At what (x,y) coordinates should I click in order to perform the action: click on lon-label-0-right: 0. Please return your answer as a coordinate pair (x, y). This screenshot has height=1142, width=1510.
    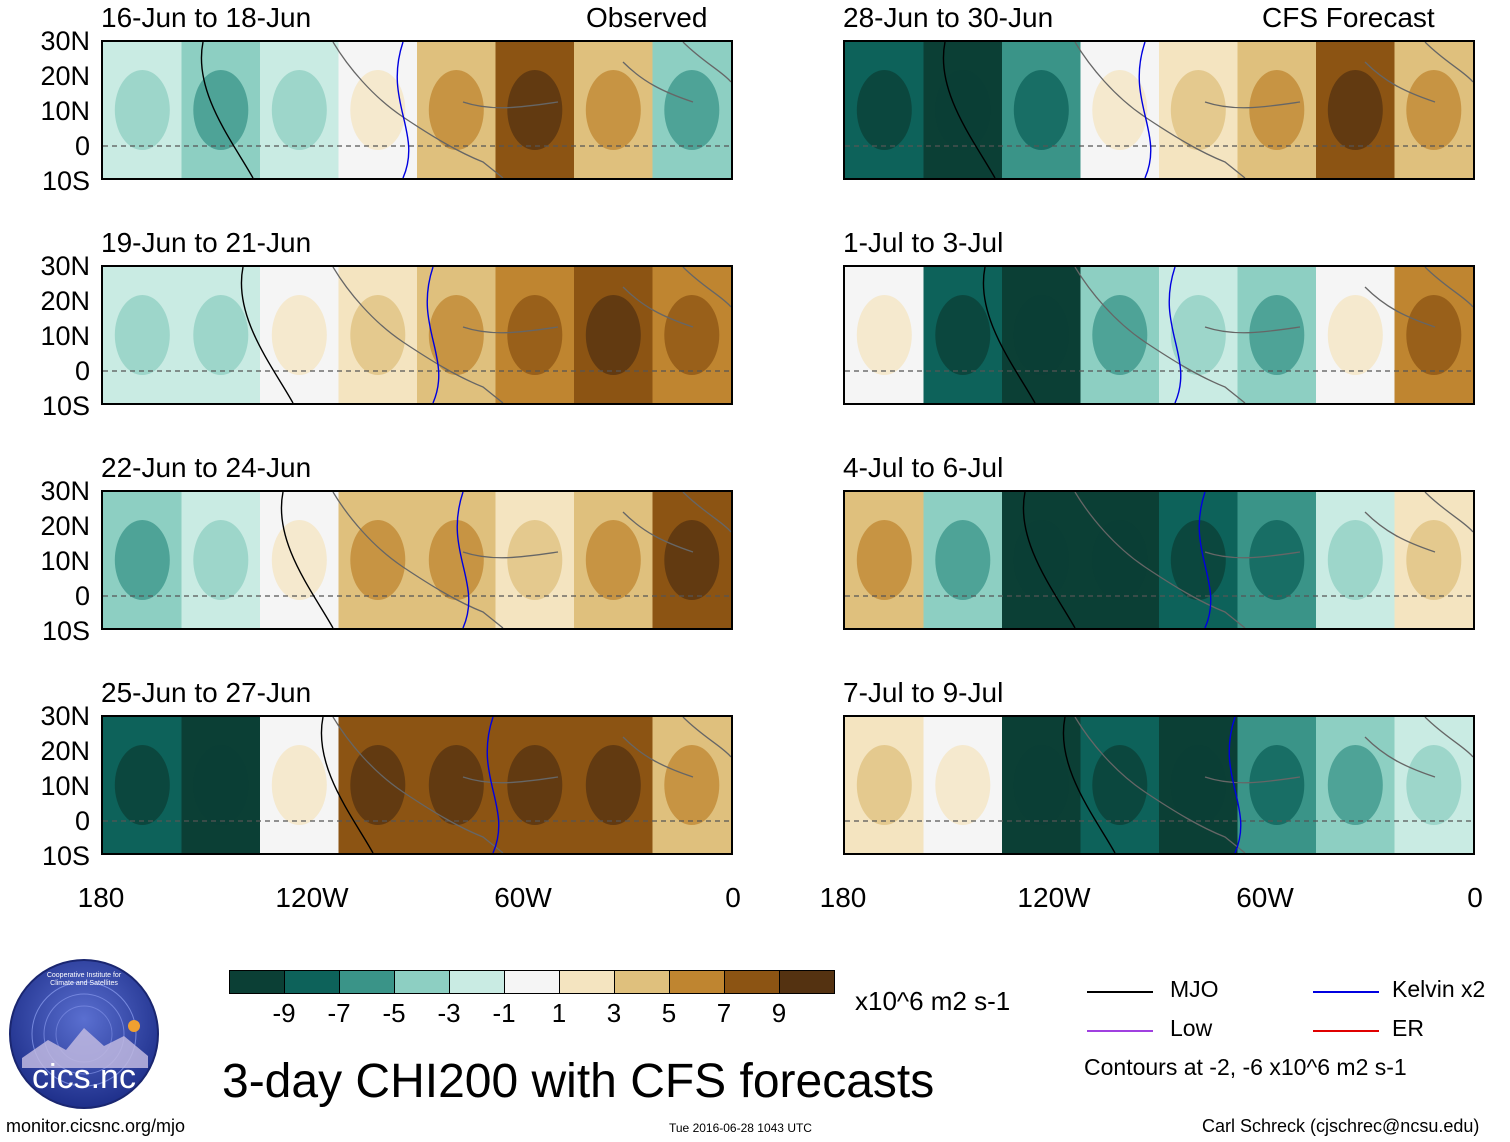
    Looking at the image, I should click on (1475, 897).